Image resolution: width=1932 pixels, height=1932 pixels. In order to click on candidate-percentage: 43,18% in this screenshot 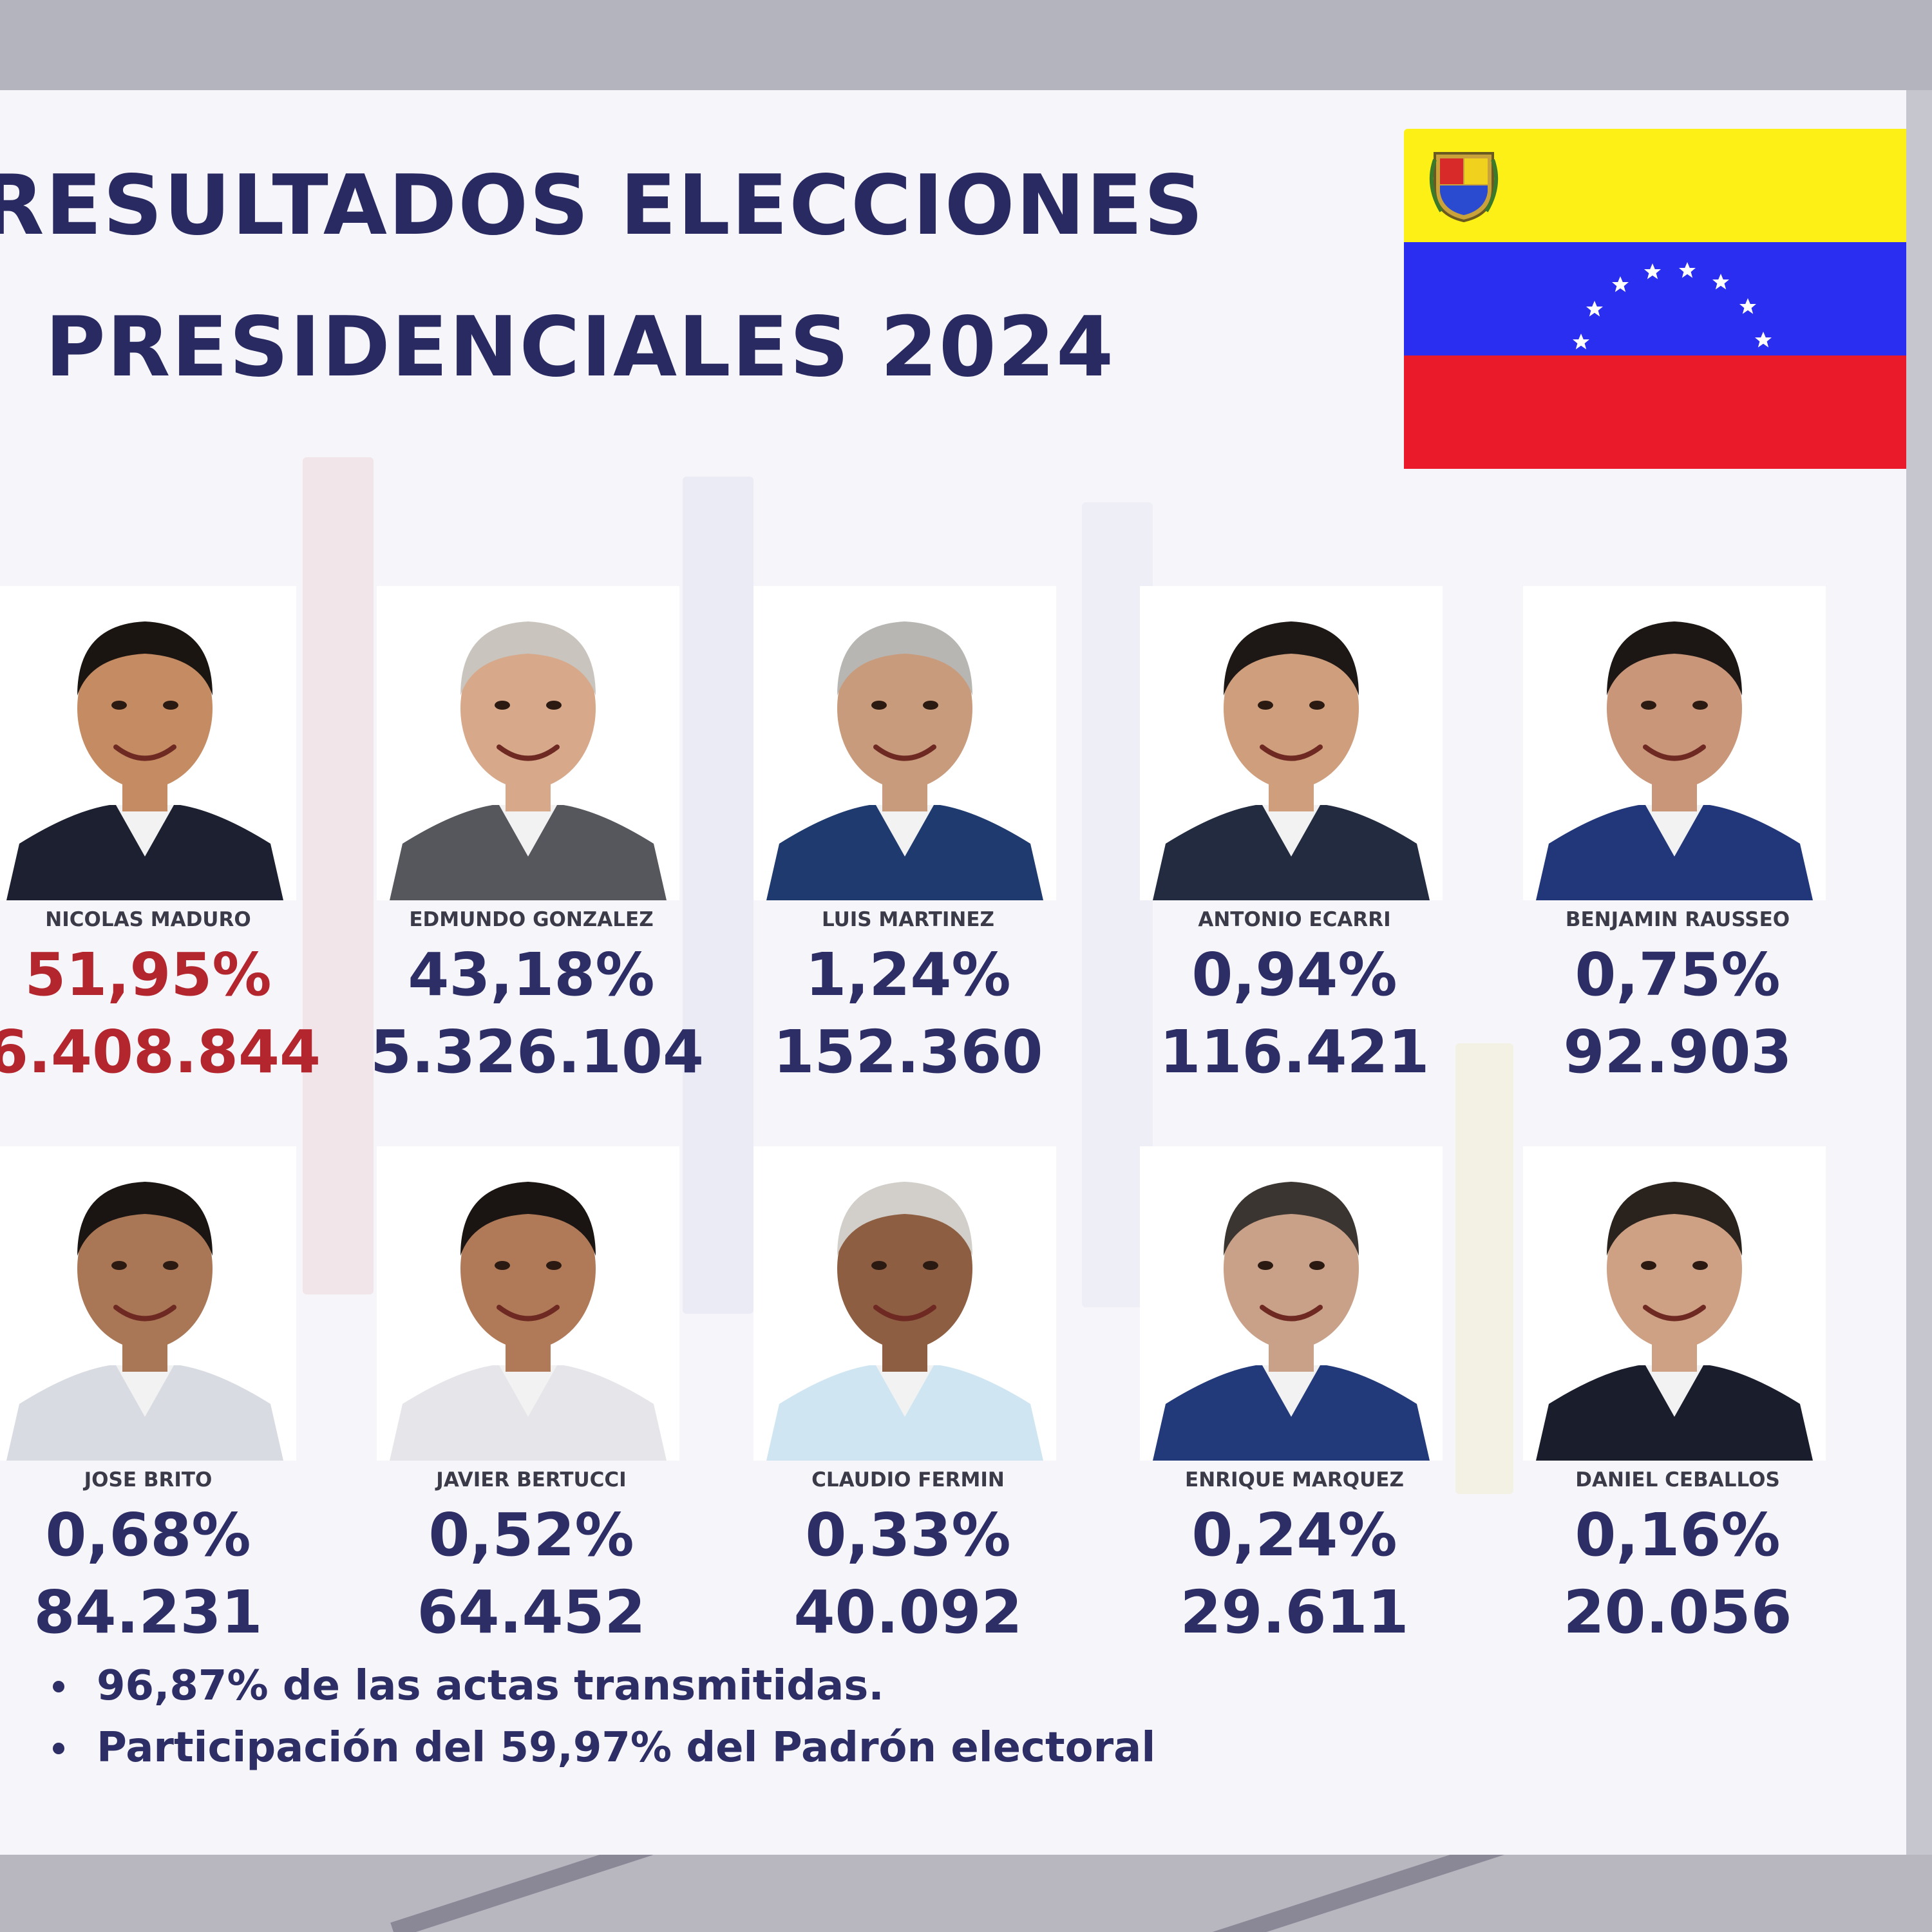, I will do `click(531, 975)`.